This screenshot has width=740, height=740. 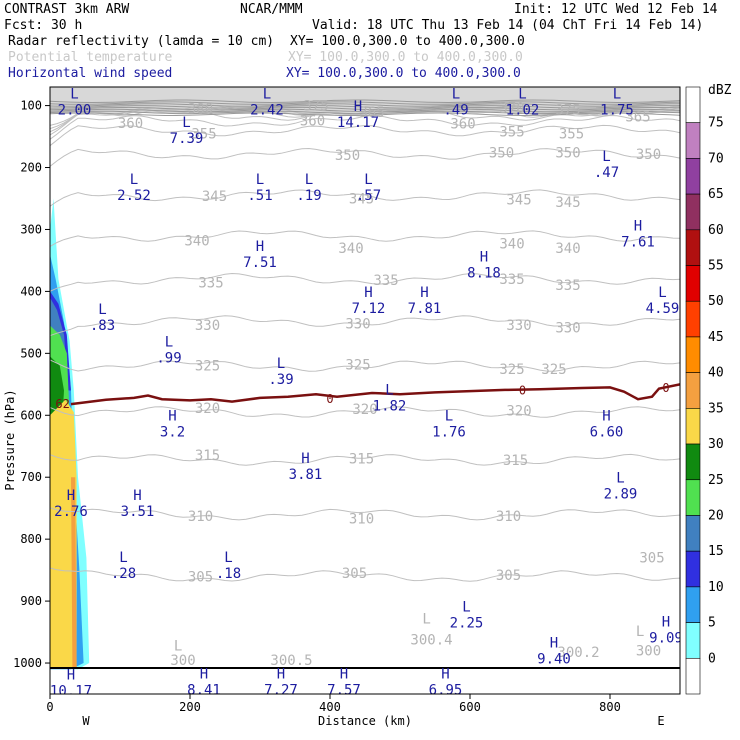 What do you see at coordinates (484, 266) in the screenshot?
I see `wind-extremum-high: H8.18` at bounding box center [484, 266].